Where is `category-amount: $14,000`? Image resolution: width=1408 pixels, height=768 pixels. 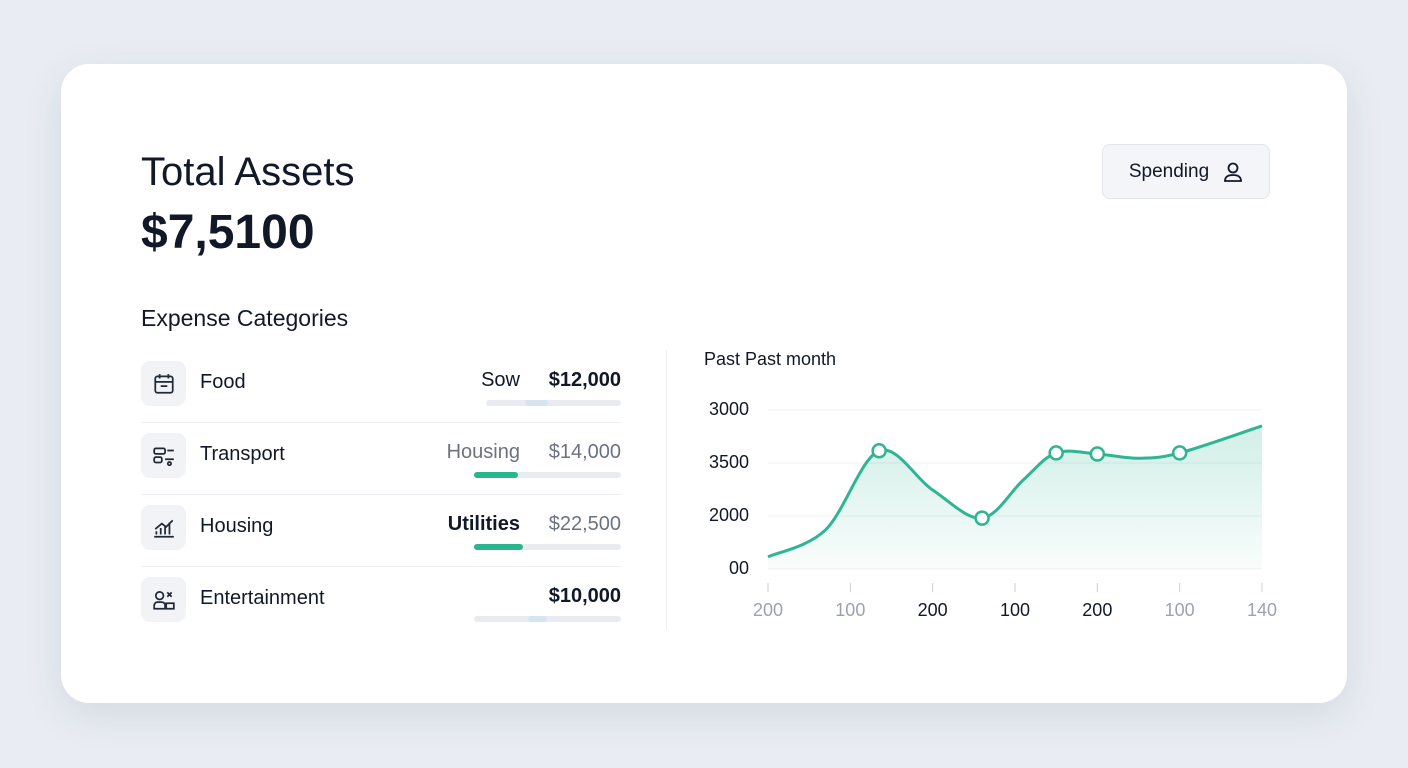
category-amount: $14,000 is located at coordinates (584, 452).